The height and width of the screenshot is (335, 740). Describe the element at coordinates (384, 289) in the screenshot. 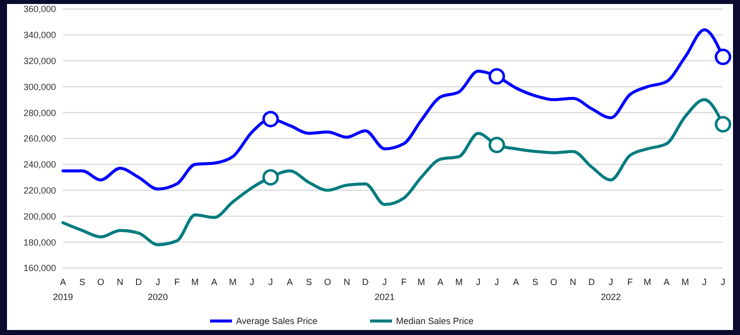

I see `x-tick-label: J 2021` at that location.